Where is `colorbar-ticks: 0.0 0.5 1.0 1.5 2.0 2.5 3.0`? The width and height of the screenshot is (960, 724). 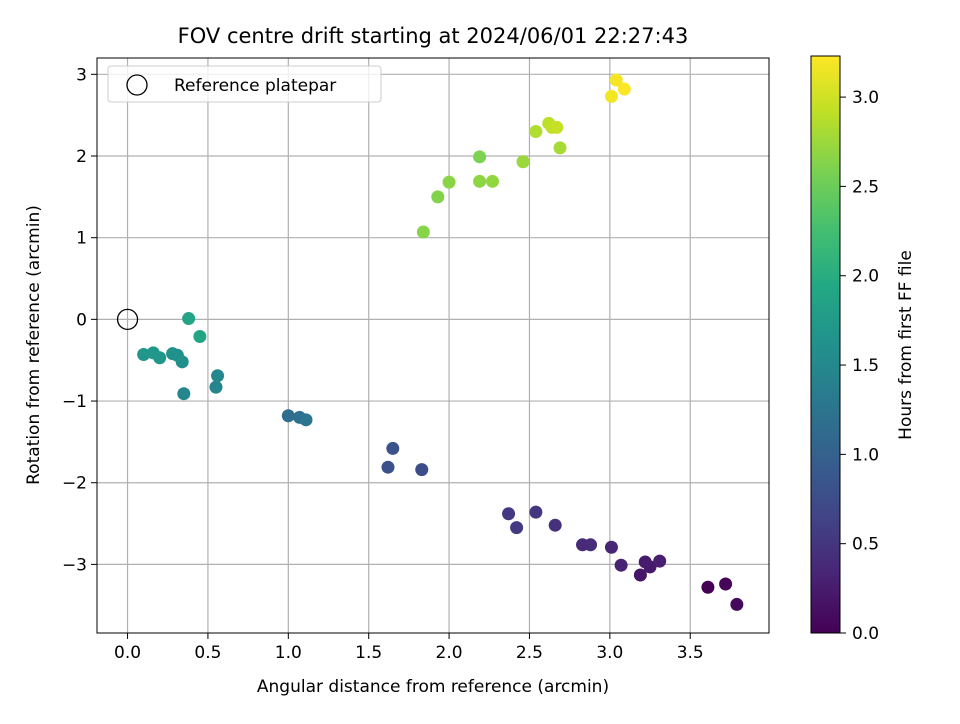 colorbar-ticks: 0.0 0.5 1.0 1.5 2.0 2.5 3.0 is located at coordinates (859, 366).